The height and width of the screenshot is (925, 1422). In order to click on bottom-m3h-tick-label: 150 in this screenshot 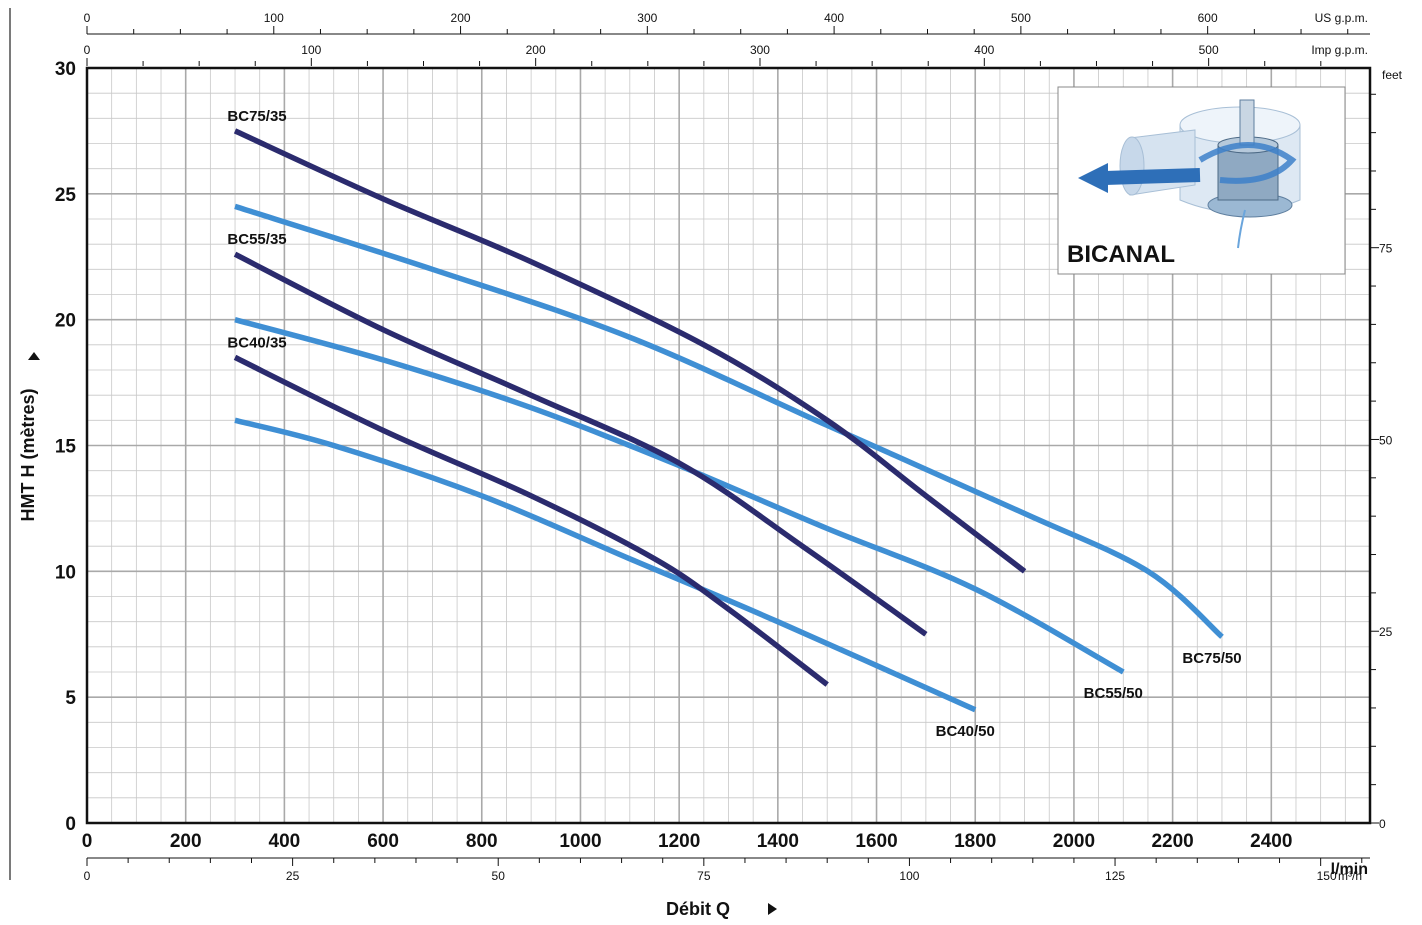, I will do `click(1327, 876)`.